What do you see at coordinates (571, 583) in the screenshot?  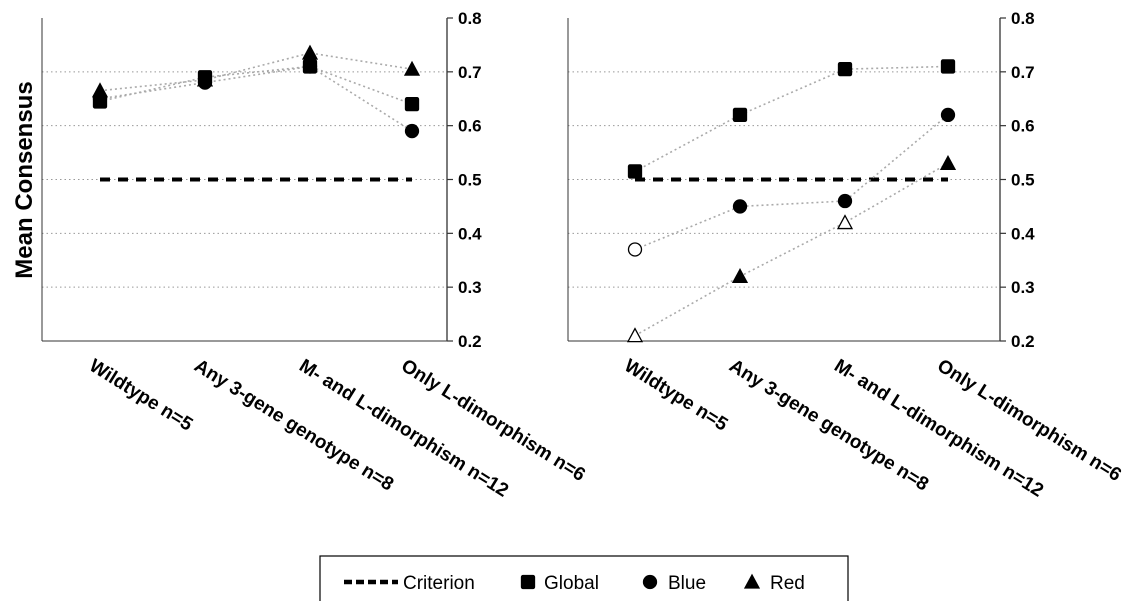 I see `legend-label: Global` at bounding box center [571, 583].